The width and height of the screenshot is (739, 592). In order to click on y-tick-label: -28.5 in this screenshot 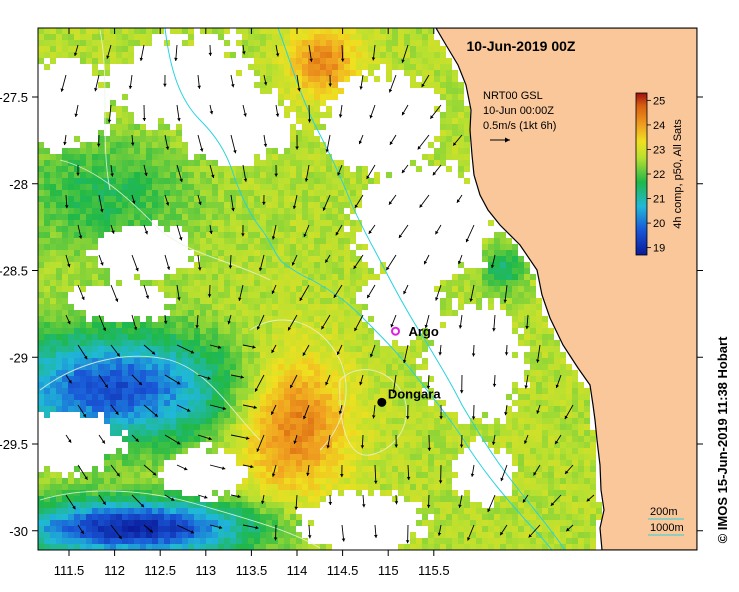, I will do `click(14, 271)`.